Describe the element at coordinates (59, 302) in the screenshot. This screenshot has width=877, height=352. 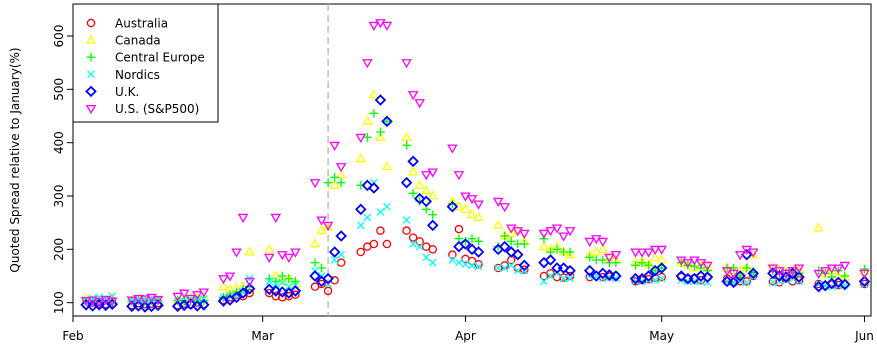
I see `y-tick-label: 100` at that location.